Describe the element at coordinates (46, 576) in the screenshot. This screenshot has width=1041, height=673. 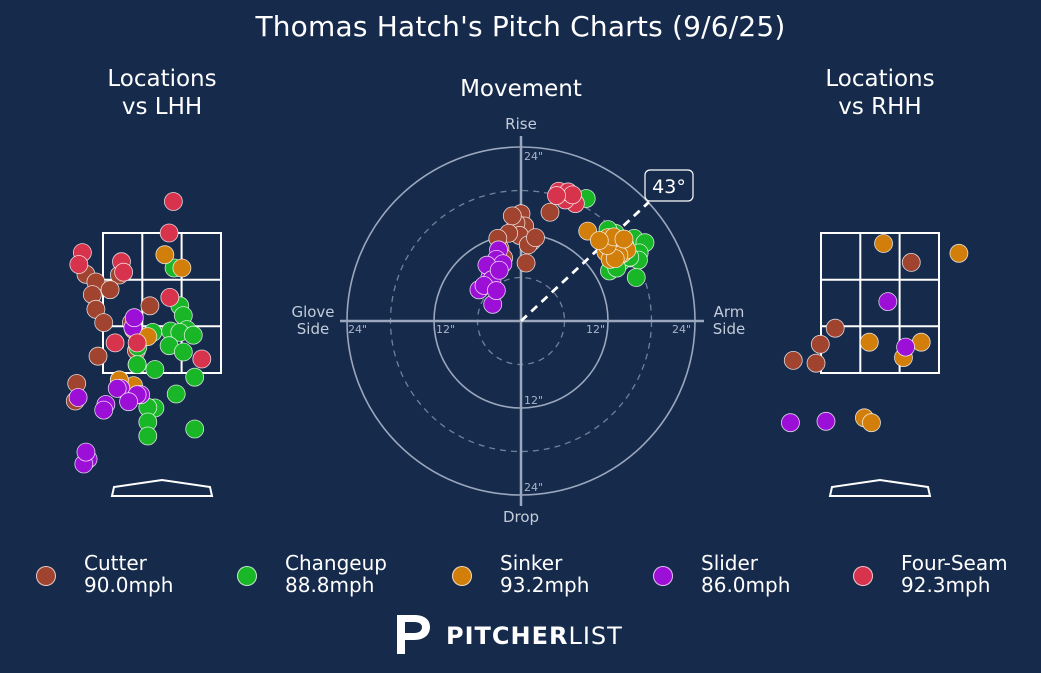
I see `legend-swatch-cutter` at that location.